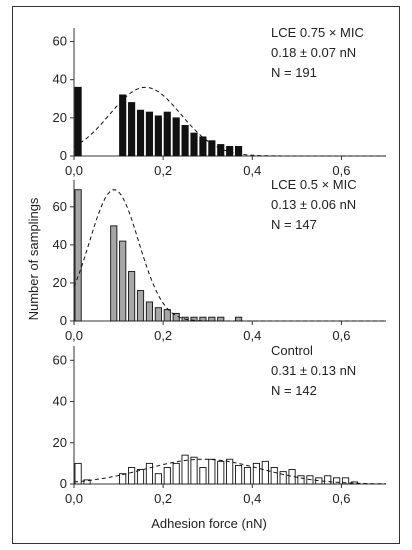  I want to click on panel-label: LCE 0.75 × MIC, so click(317, 32).